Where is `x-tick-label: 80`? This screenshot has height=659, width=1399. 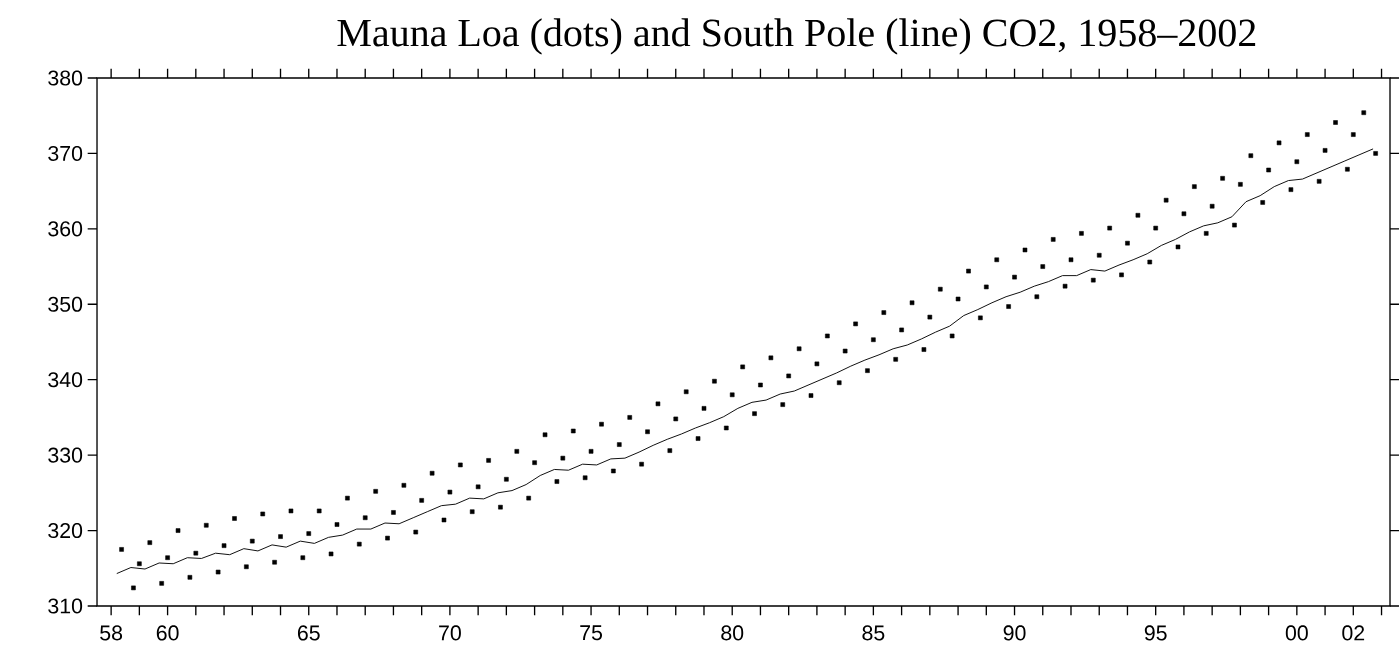 x-tick-label: 80 is located at coordinates (732, 633).